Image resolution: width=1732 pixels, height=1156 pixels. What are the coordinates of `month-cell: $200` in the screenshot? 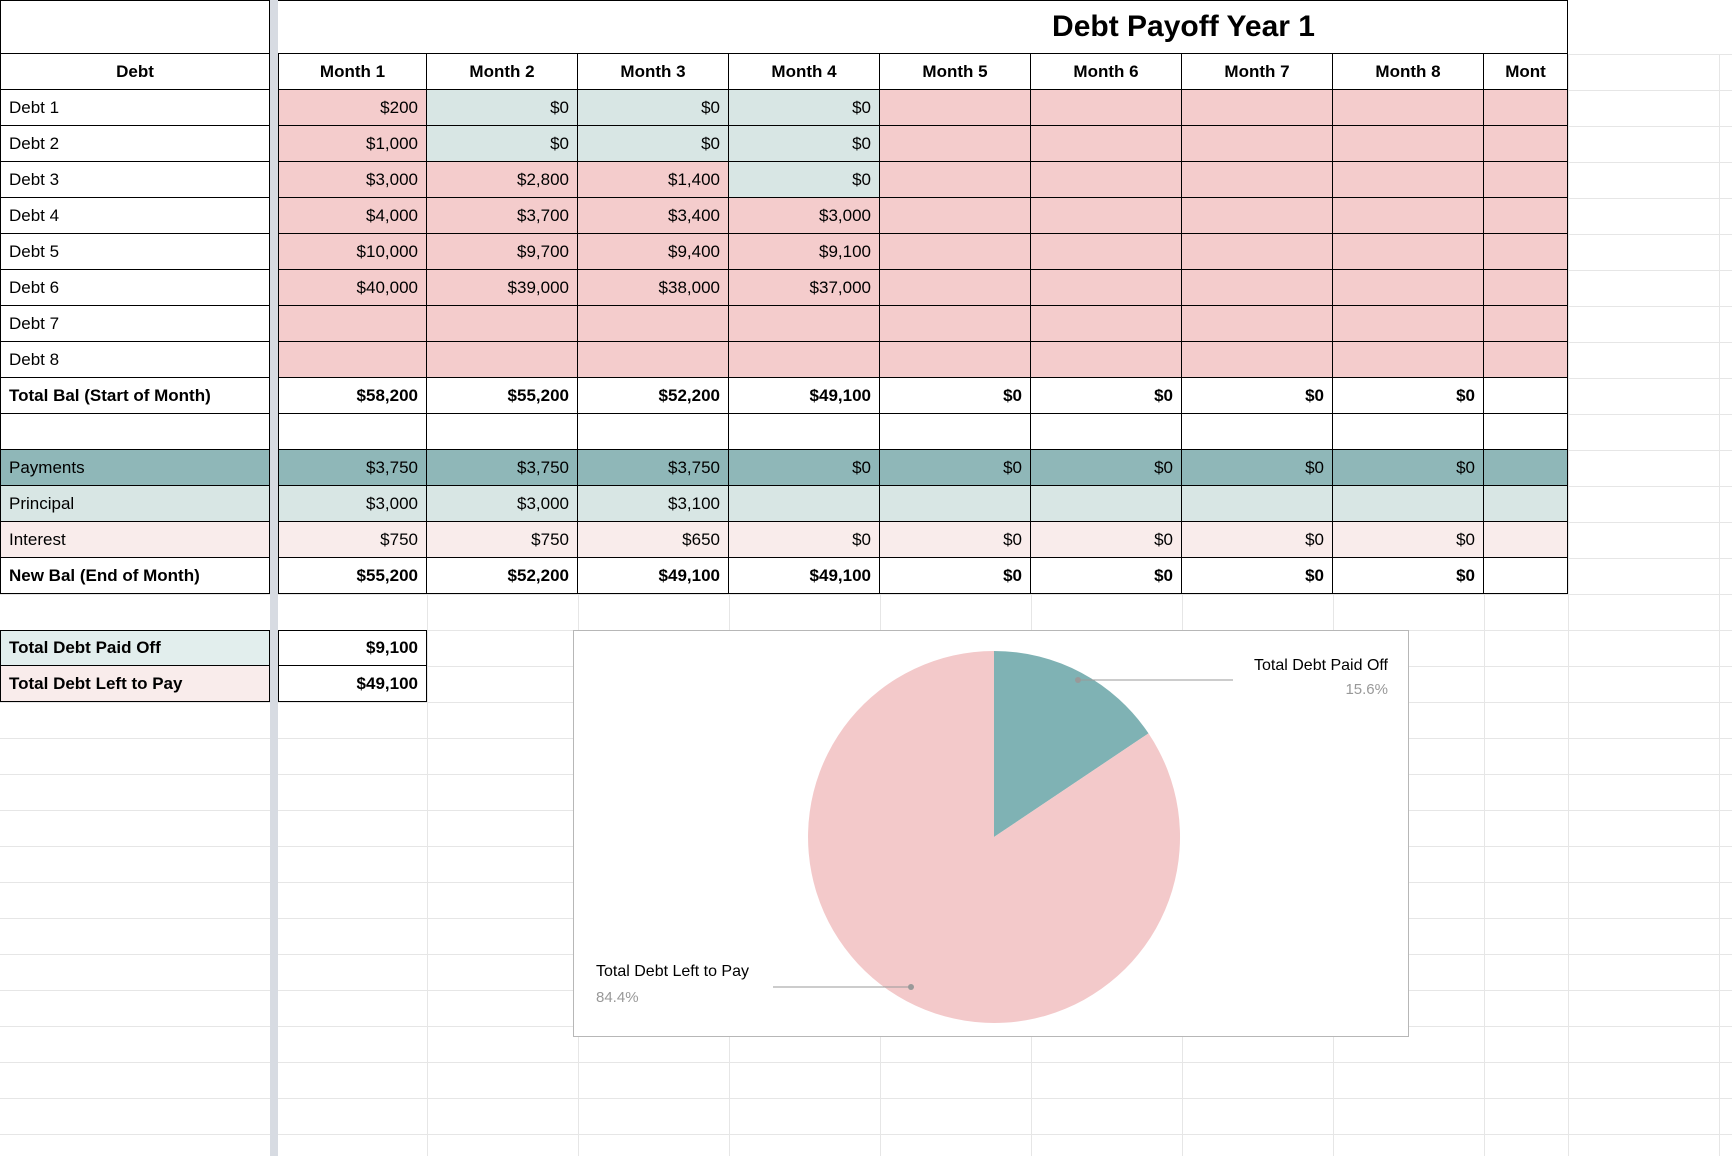 It's located at (352, 108).